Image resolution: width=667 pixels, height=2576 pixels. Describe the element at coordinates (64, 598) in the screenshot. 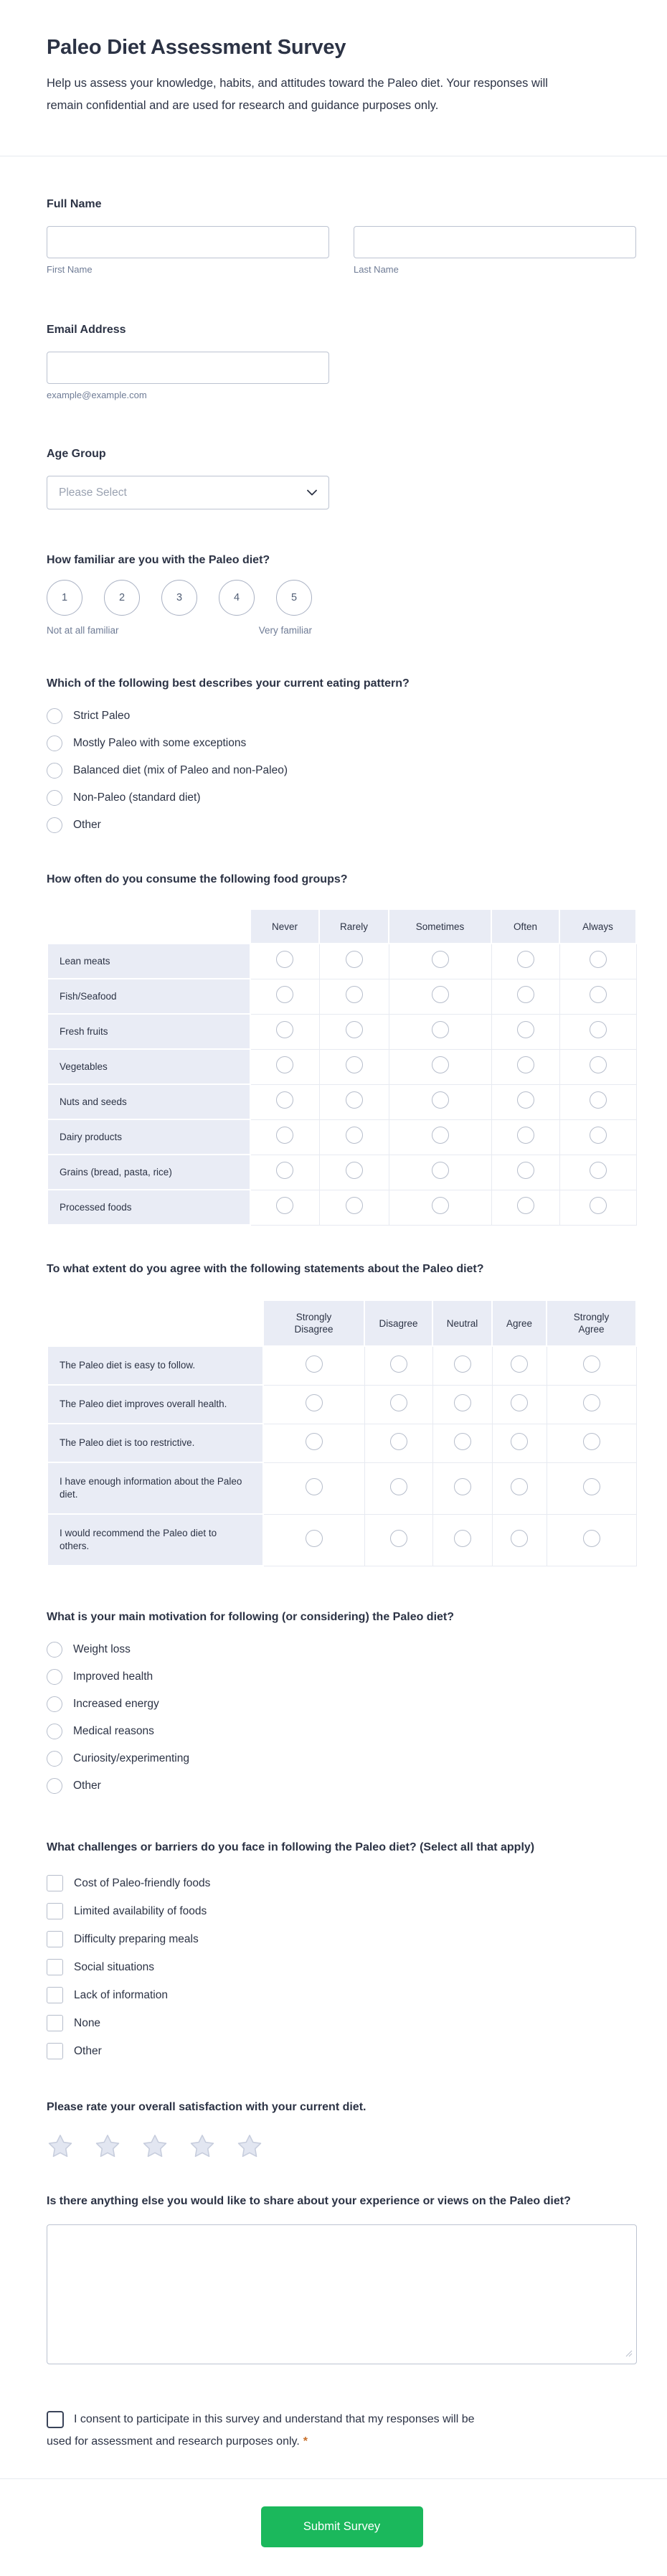

I see `scale-option: 1` at that location.